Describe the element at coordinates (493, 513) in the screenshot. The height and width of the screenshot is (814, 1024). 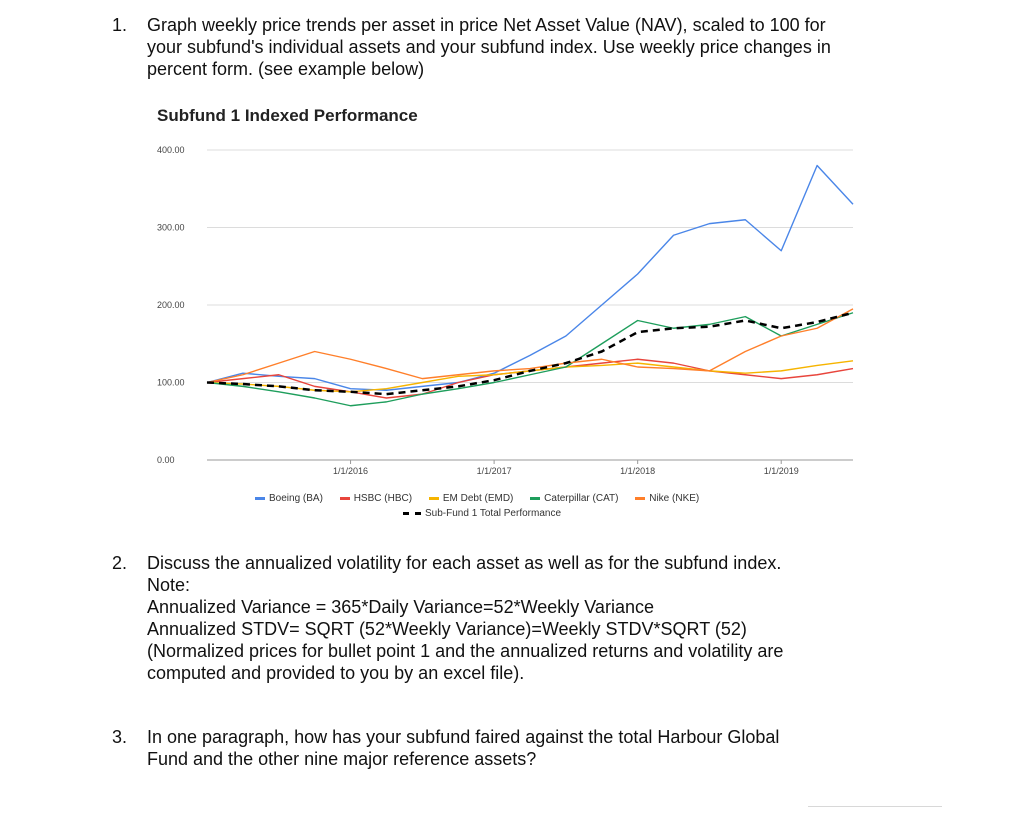
I see `legend-label: Sub-Fund 1 Total Performance` at that location.